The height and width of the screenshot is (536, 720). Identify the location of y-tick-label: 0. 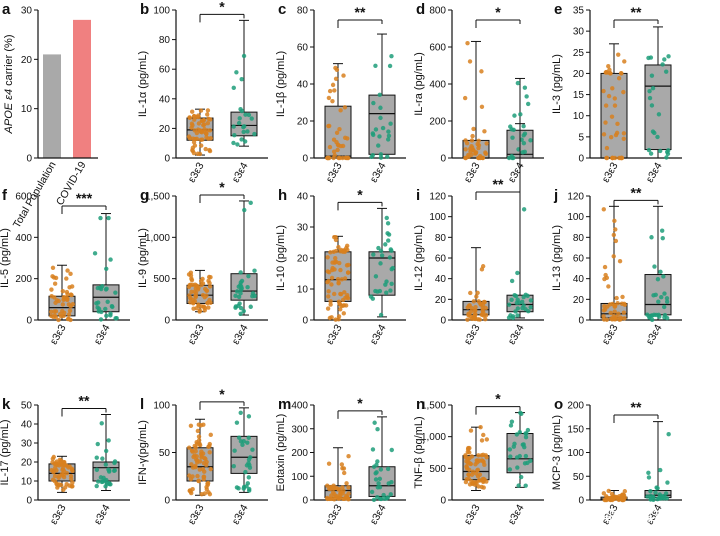
(581, 321).